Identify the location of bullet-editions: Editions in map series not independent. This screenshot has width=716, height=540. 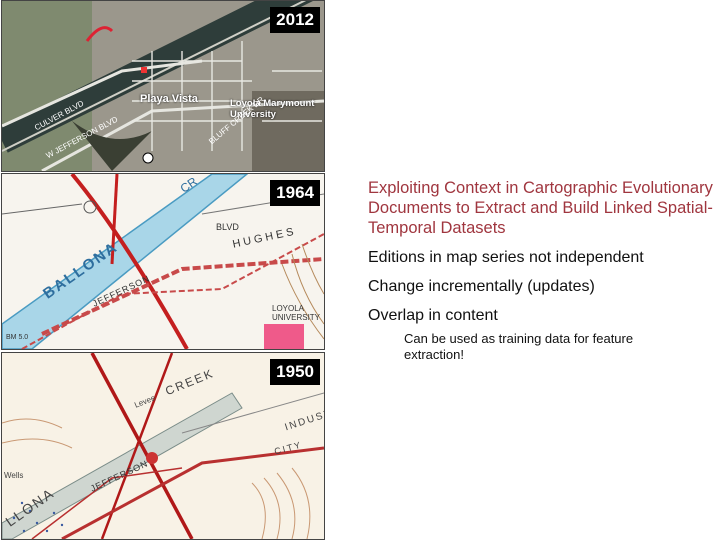
(506, 257).